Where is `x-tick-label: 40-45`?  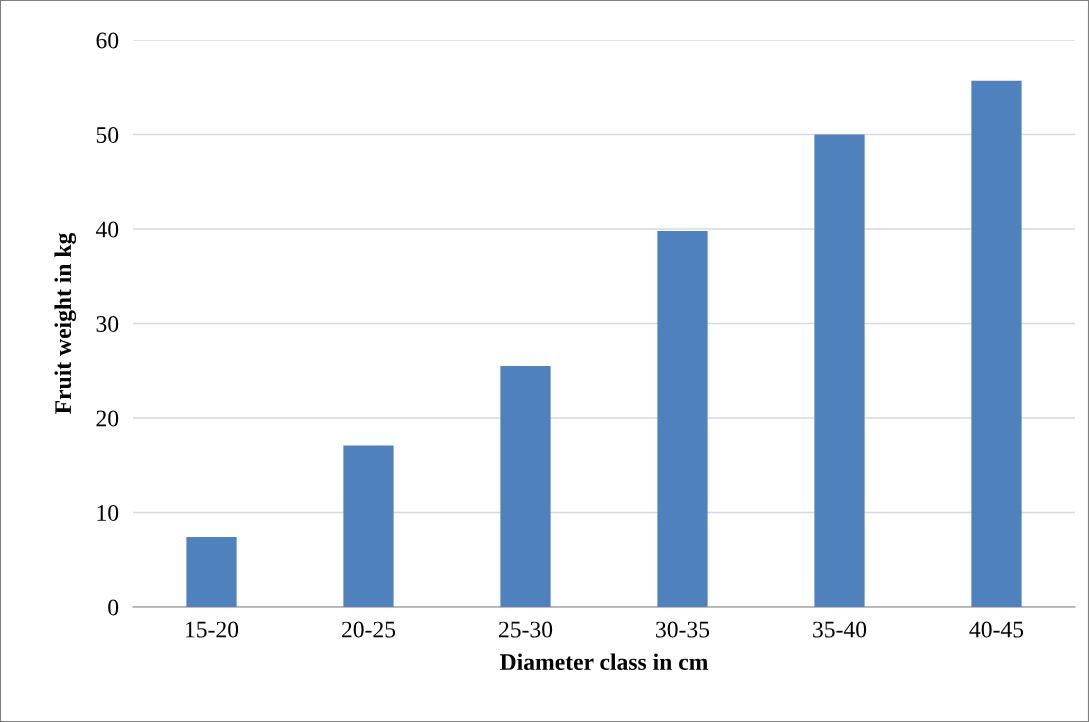 x-tick-label: 40-45 is located at coordinates (996, 629).